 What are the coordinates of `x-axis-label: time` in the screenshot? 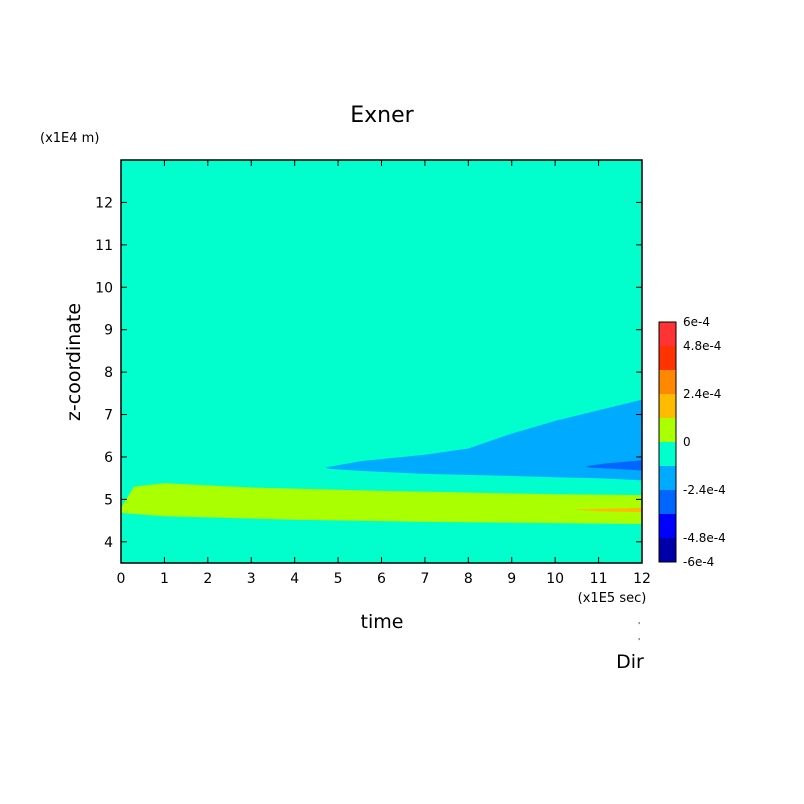 It's located at (382, 622).